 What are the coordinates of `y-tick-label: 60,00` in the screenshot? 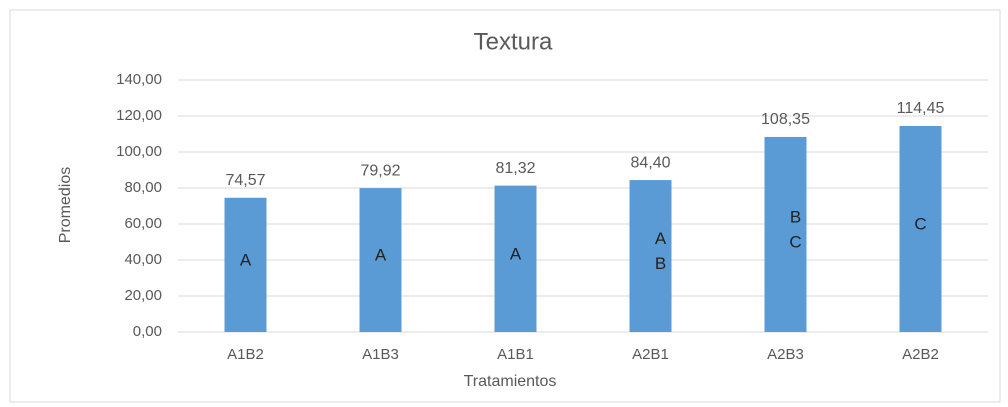 It's located at (143, 223).